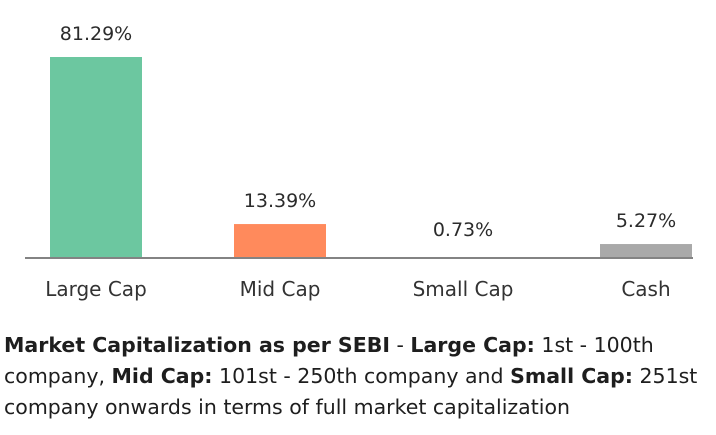  Describe the element at coordinates (329, 360) in the screenshot. I see `footnote-large-cap-text: 1st - 100th company,` at that location.